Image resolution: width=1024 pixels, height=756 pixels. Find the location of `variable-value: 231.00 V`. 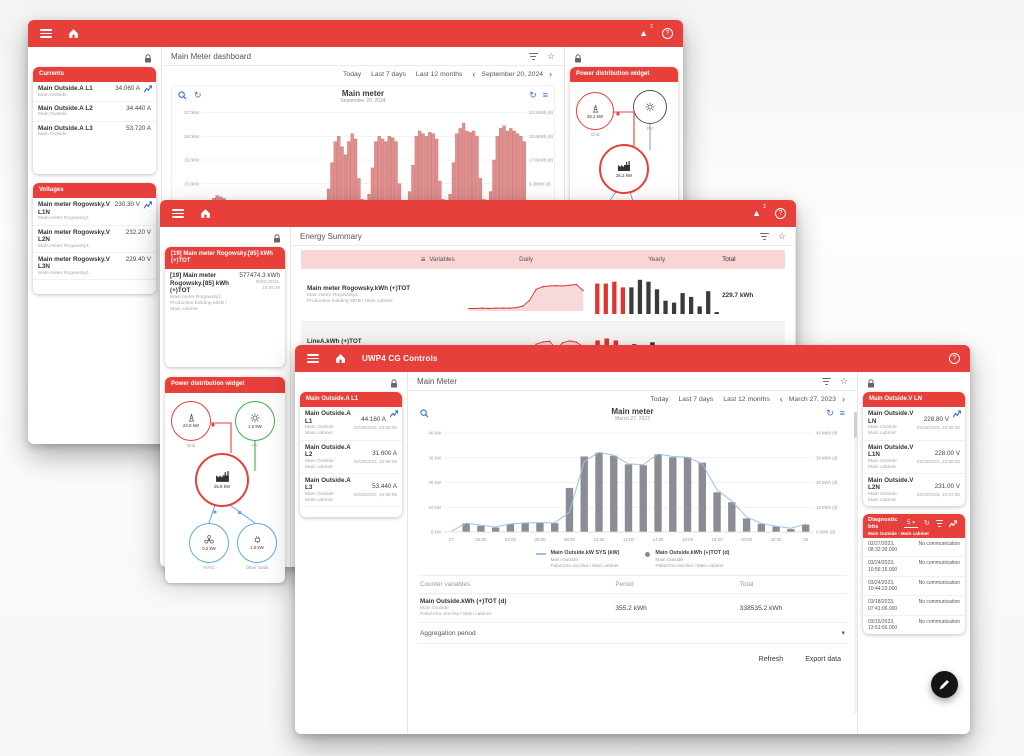

variable-value: 231.00 V is located at coordinates (947, 486).